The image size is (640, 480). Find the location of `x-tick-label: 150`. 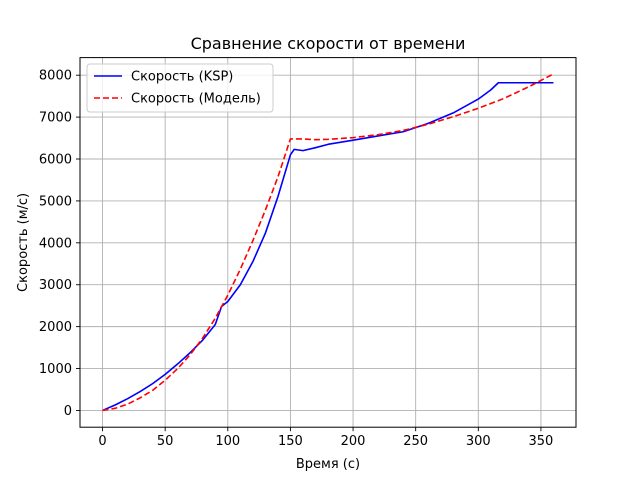

x-tick-label: 150 is located at coordinates (290, 441).